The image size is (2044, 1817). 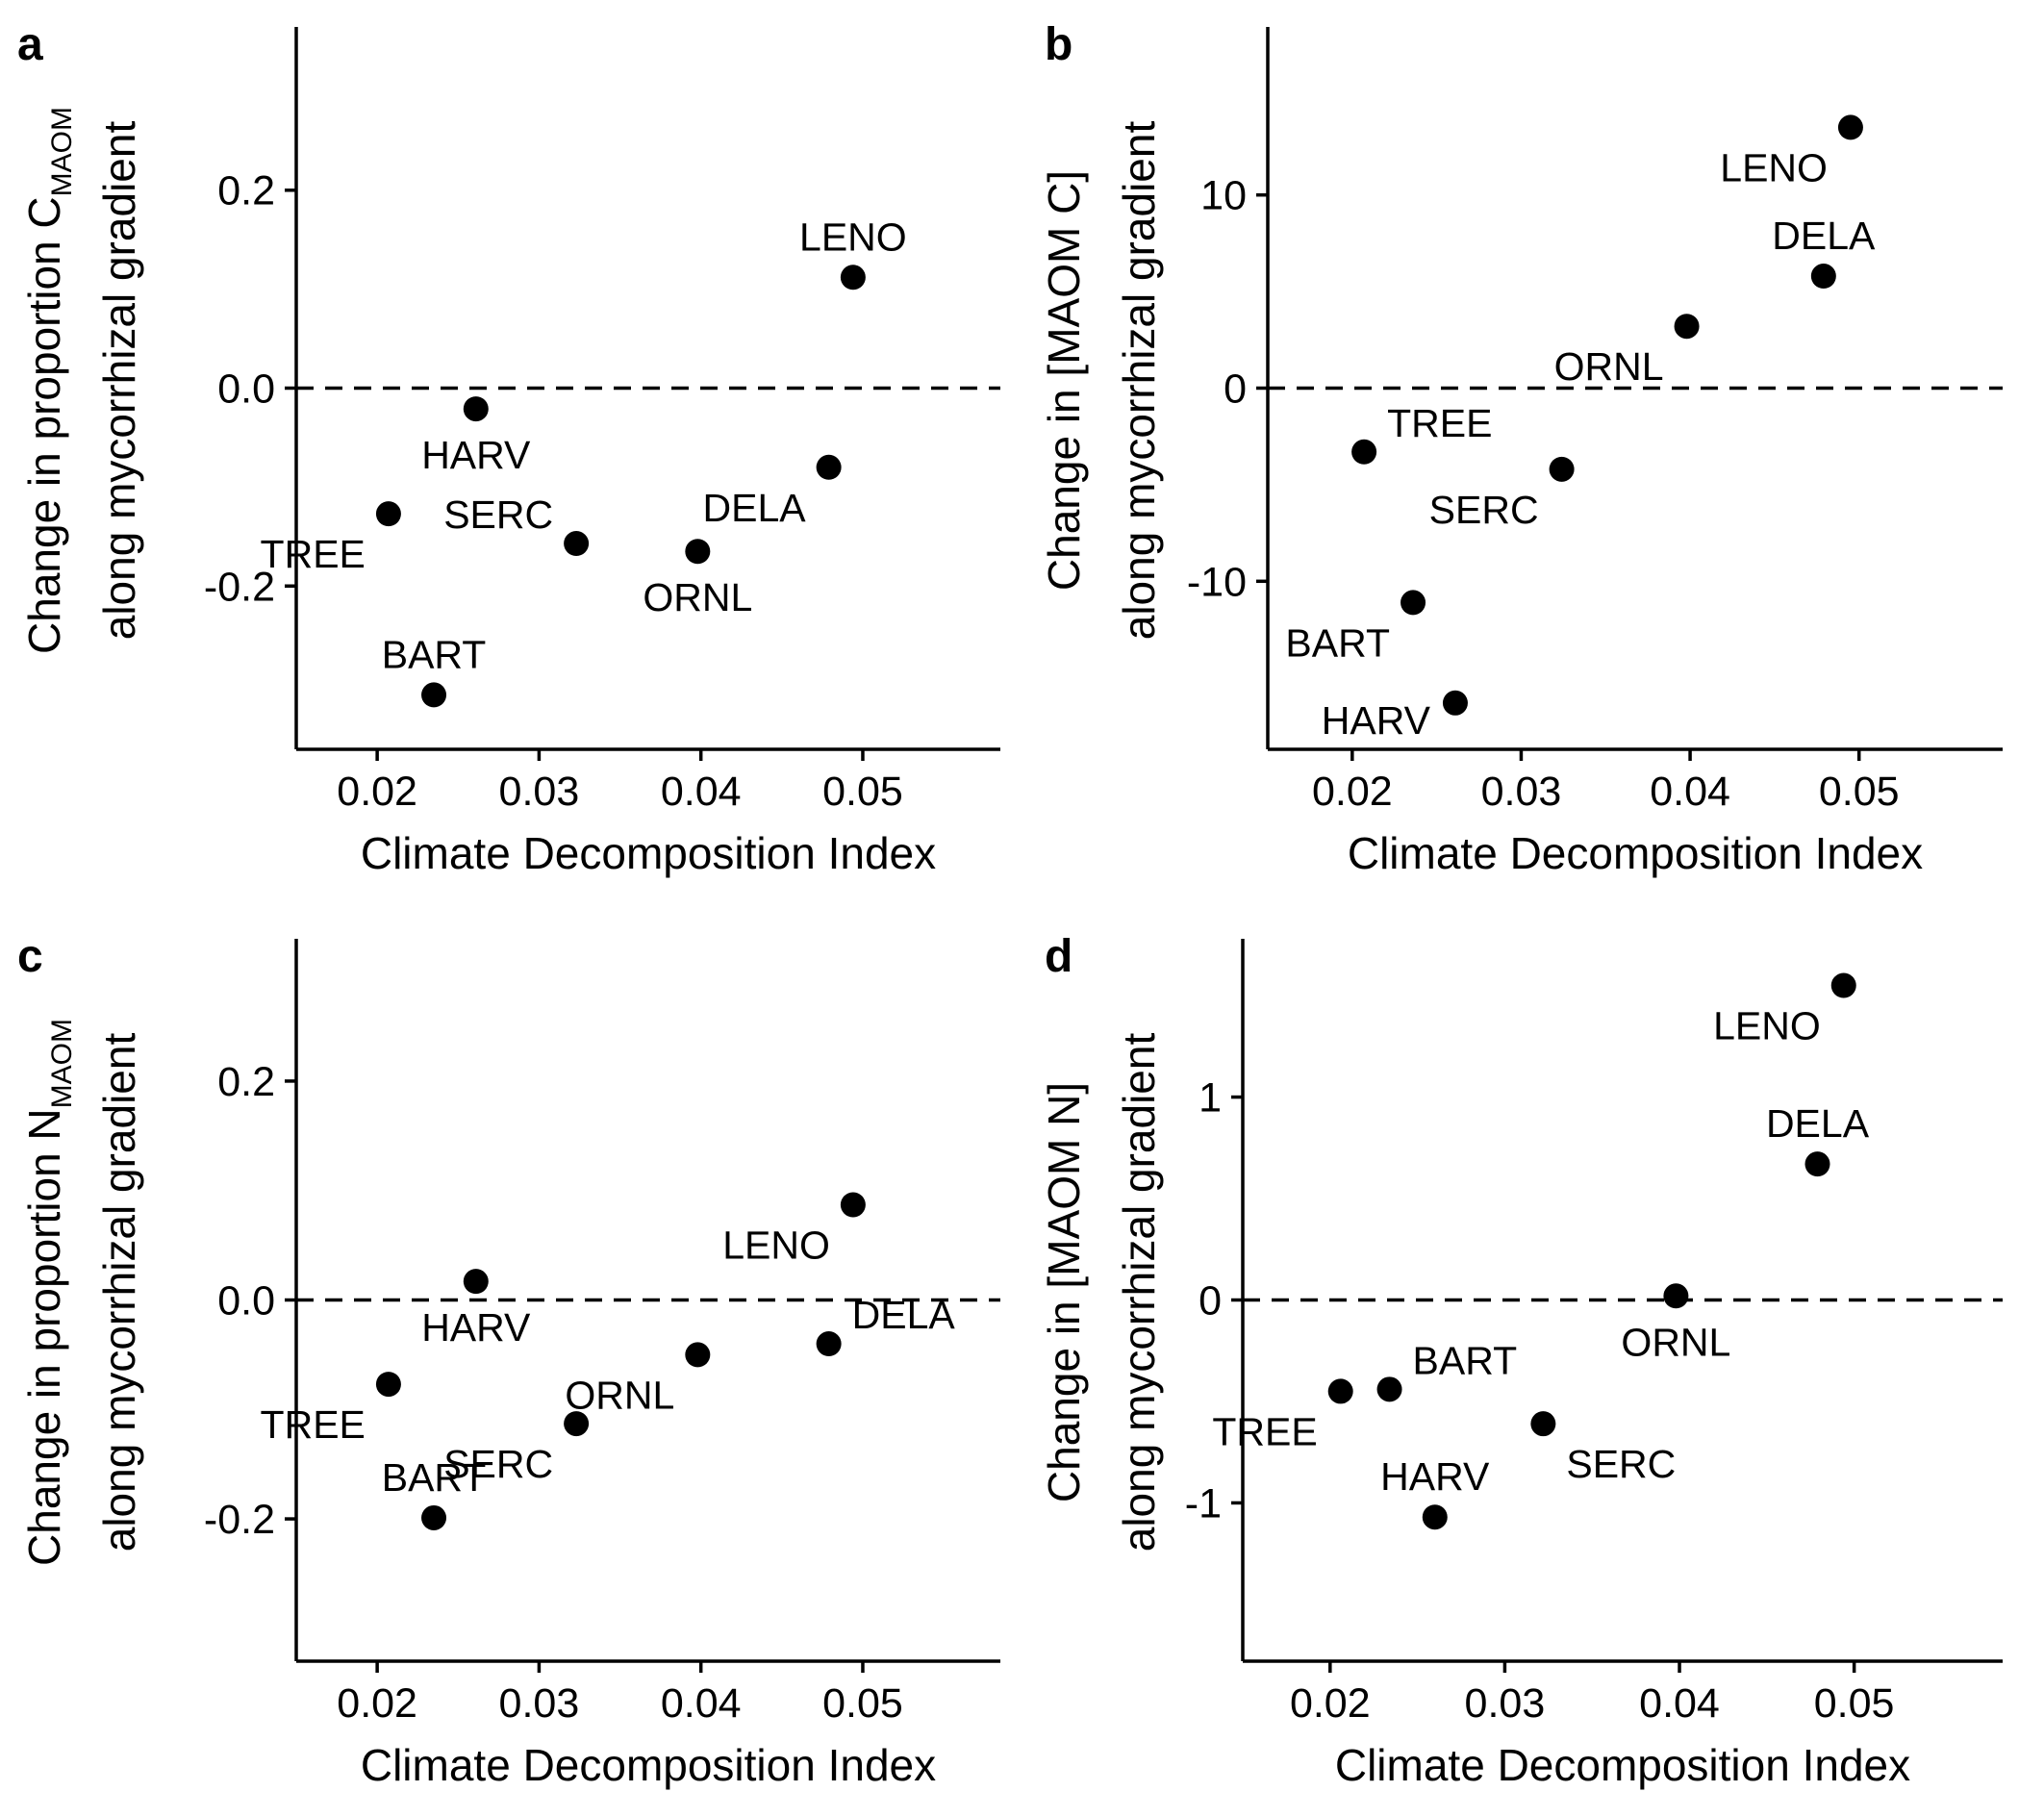 I want to click on panel-letter: d, so click(x=1058, y=957).